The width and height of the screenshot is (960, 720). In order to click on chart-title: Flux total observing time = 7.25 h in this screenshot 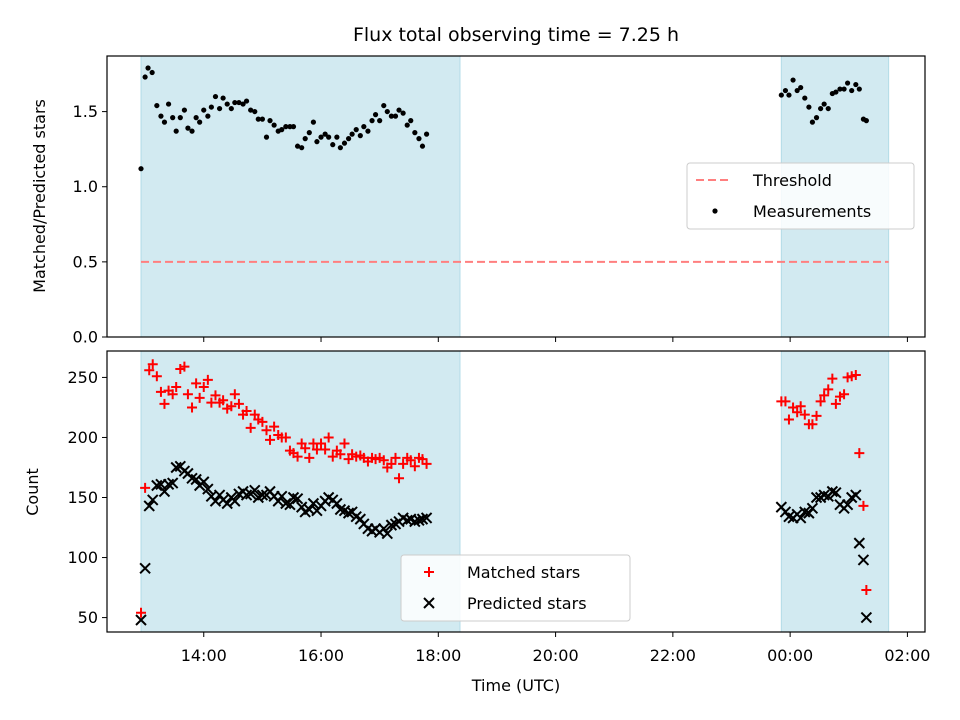, I will do `click(516, 35)`.